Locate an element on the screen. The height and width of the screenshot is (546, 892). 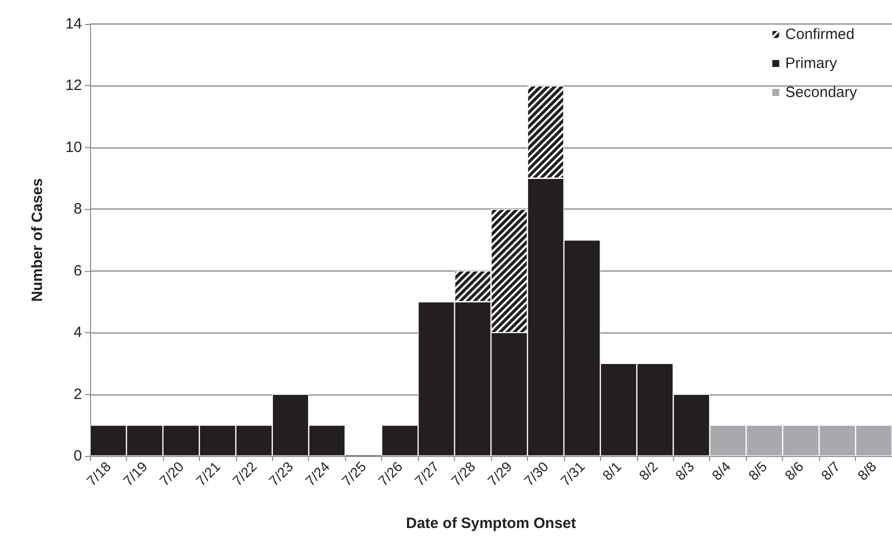
y-tick-label: 4 is located at coordinates (78, 333).